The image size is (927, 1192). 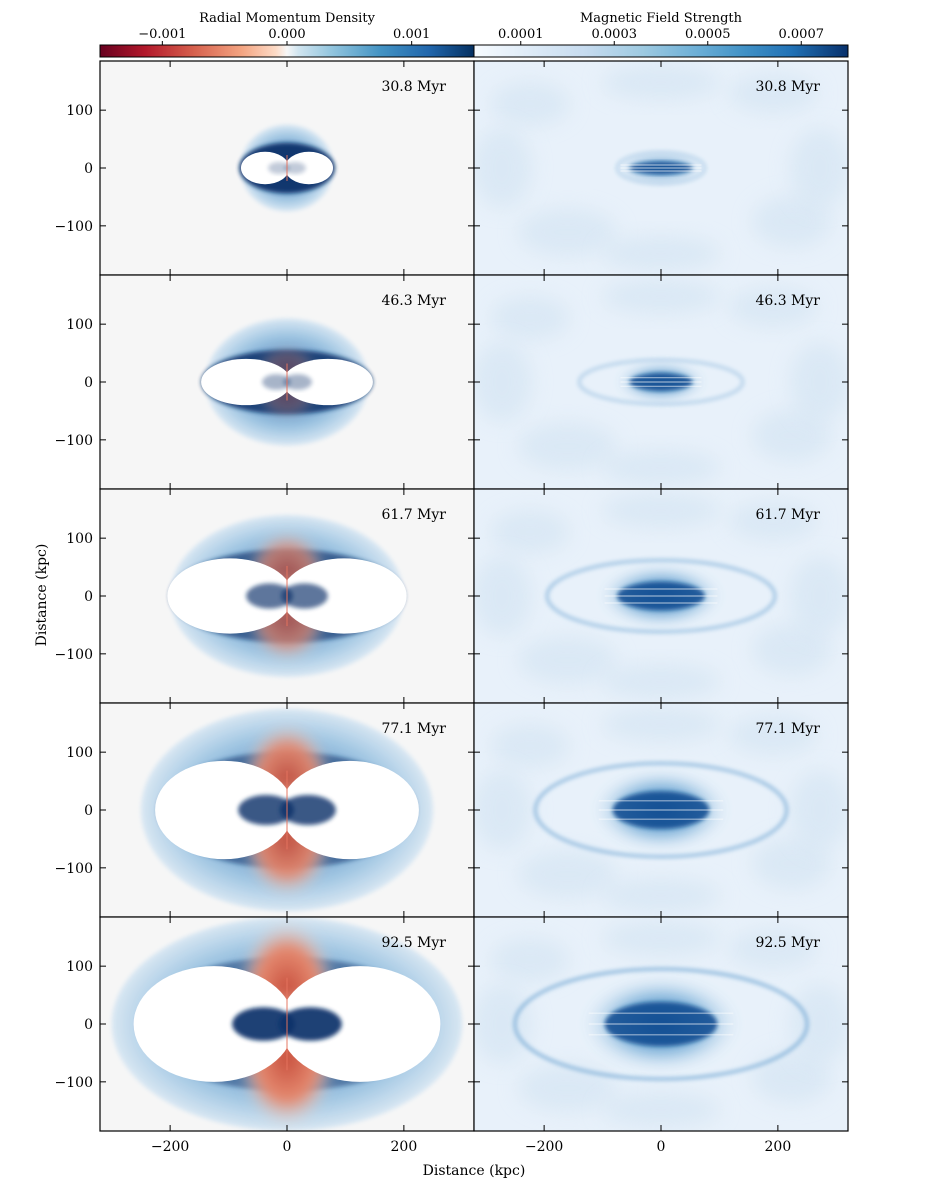 I want to click on y-axis-label: Distance (kpc), so click(x=42, y=595).